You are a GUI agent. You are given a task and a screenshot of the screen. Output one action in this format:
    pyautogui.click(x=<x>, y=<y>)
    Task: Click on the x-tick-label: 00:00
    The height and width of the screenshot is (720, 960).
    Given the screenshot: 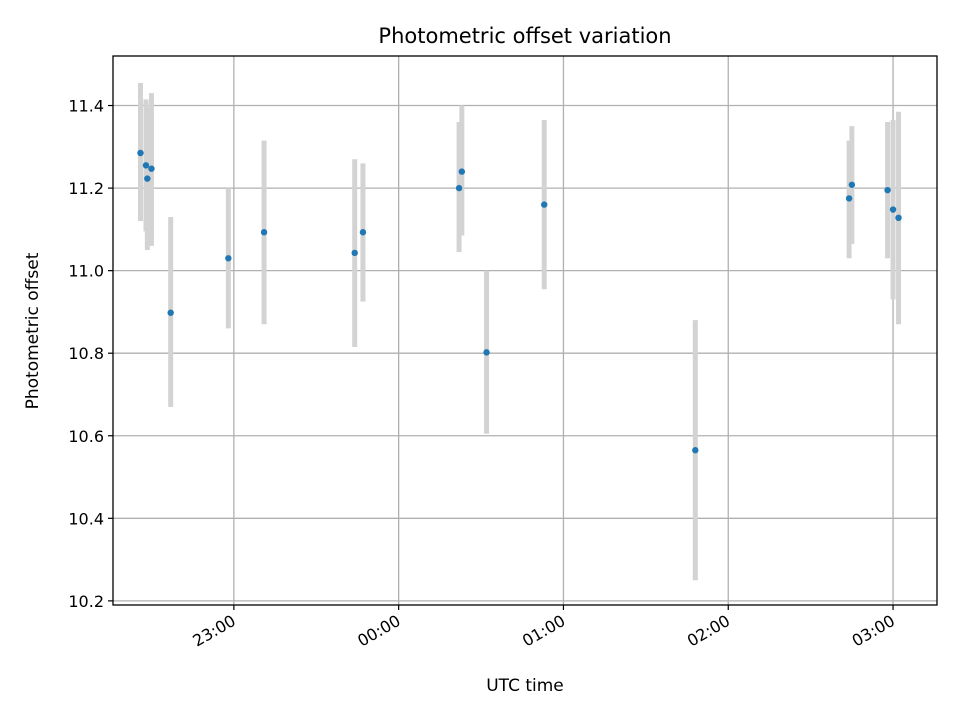 What is the action you would take?
    pyautogui.click(x=378, y=631)
    